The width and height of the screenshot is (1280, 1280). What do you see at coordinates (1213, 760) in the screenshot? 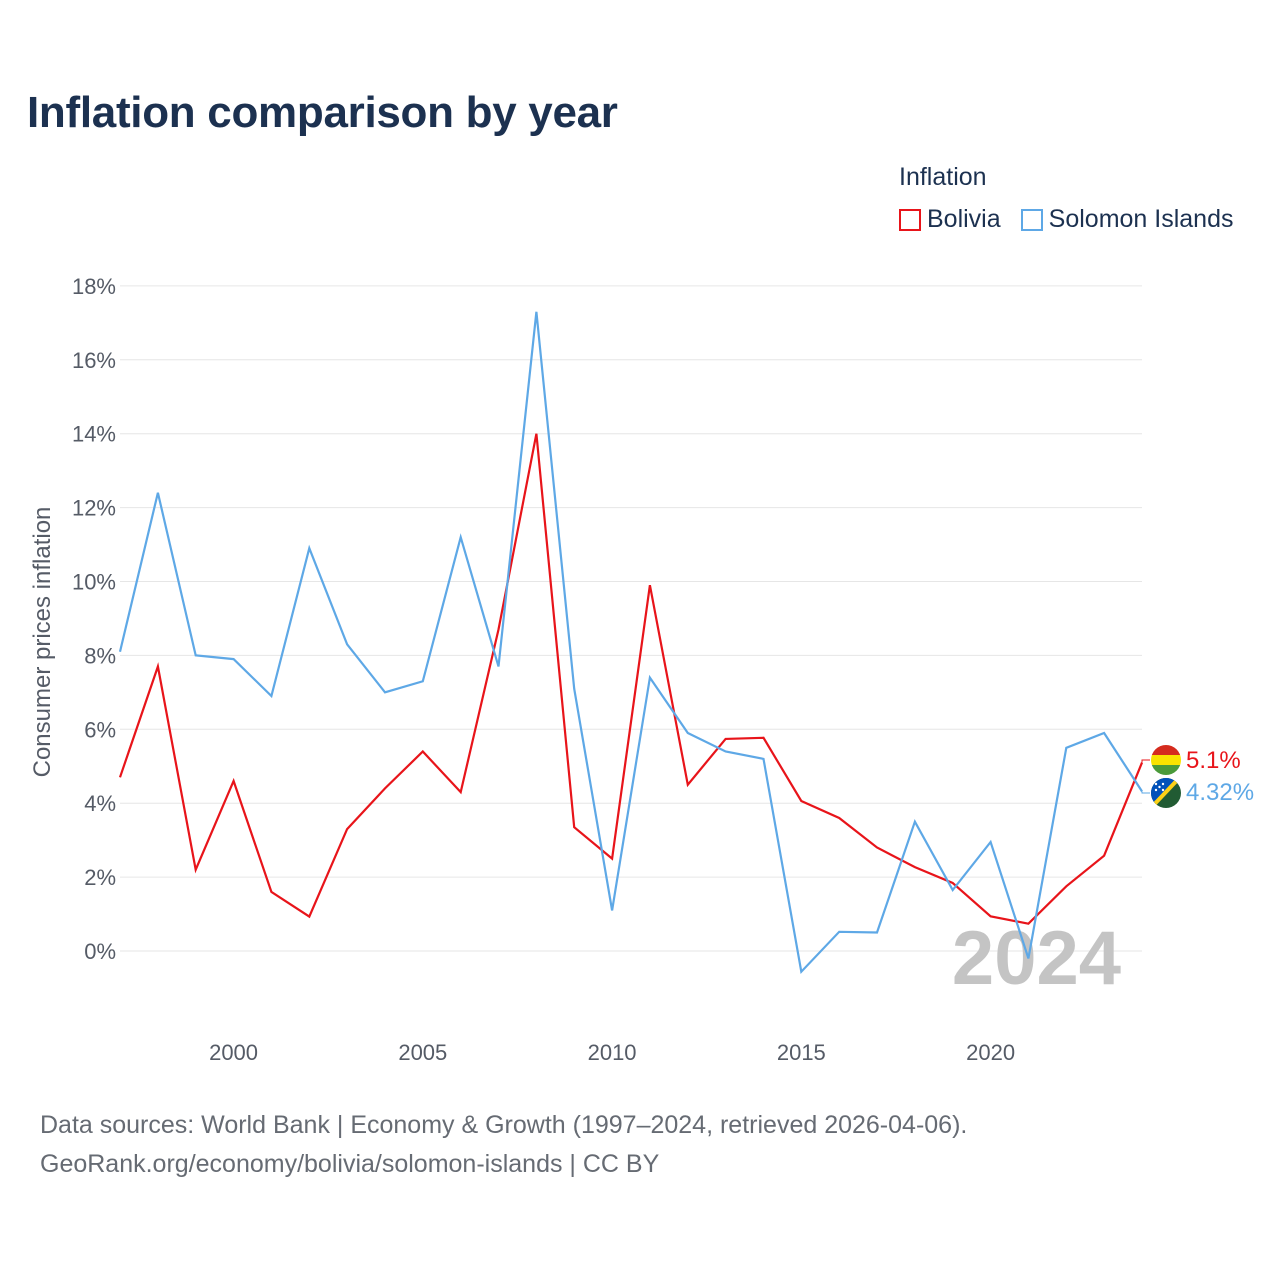
I see `end-value-label: 5.1%` at bounding box center [1213, 760].